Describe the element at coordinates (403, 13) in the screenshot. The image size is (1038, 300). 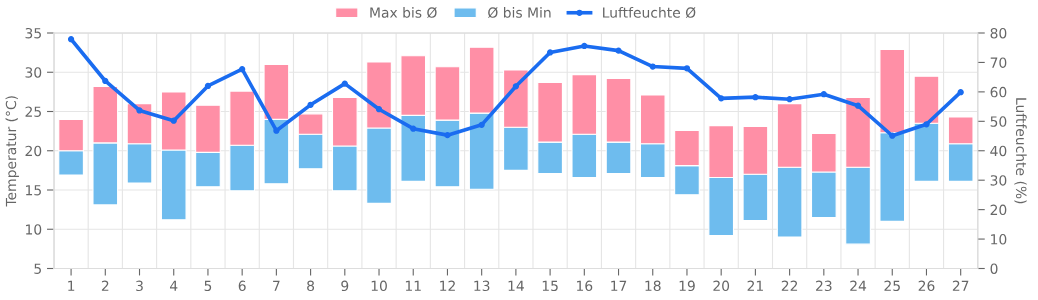
I see `legend-label: Max bis Ø` at that location.